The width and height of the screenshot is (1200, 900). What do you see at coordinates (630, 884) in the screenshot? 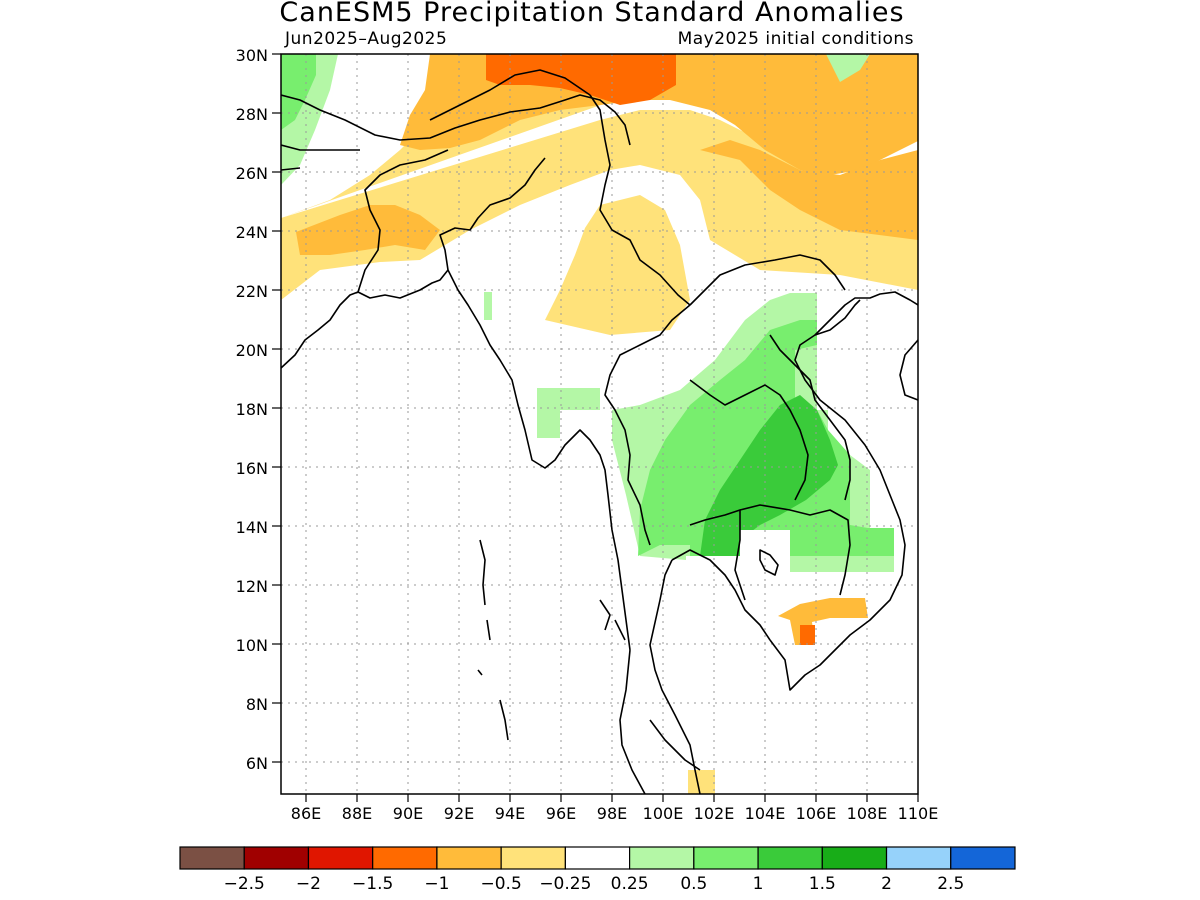
I see `colorbar-label: 0.25` at bounding box center [630, 884].